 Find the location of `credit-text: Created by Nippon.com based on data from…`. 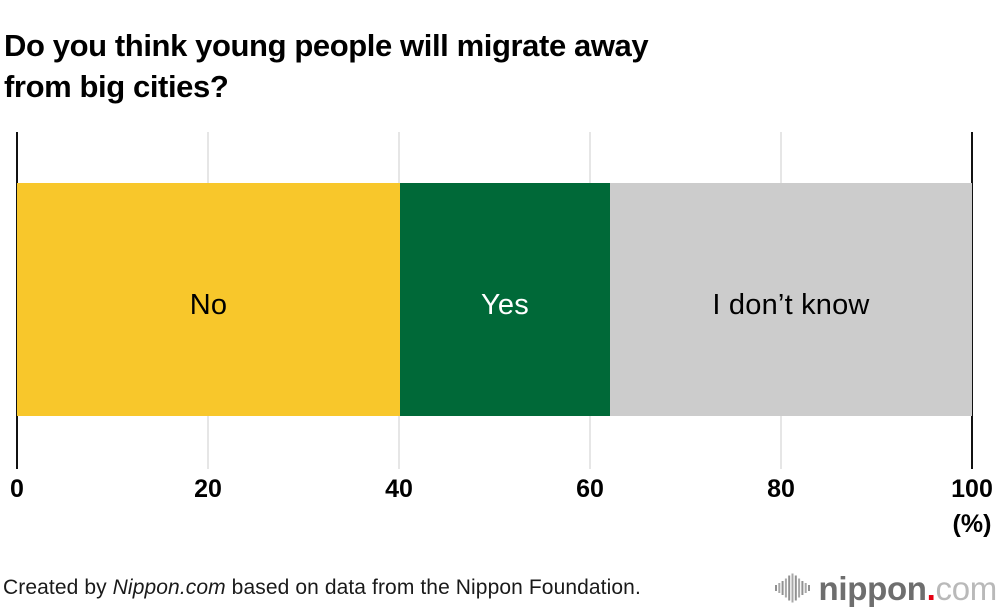

credit-text: Created by Nippon.com based on data from… is located at coordinates (322, 588).